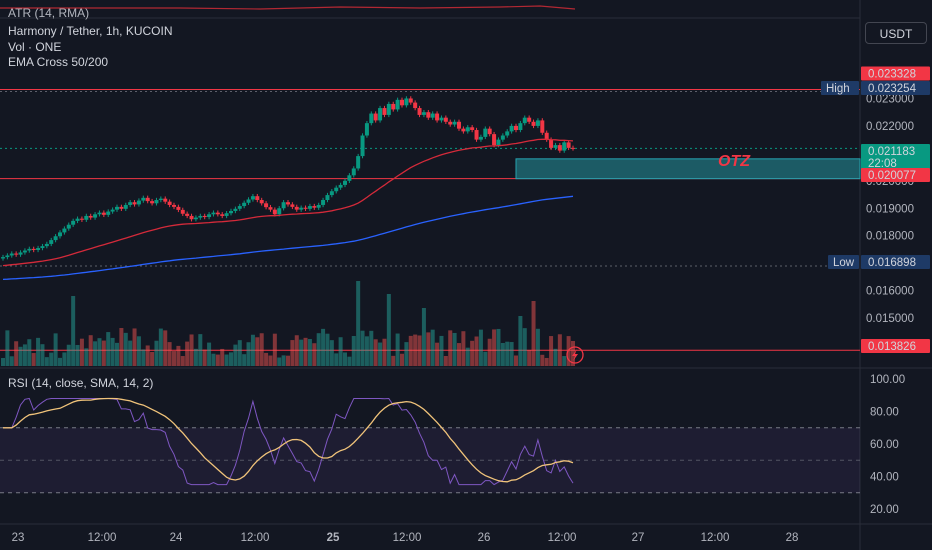 Image resolution: width=932 pixels, height=550 pixels. What do you see at coordinates (890, 127) in the screenshot?
I see `price-tick-label: 0.022000` at bounding box center [890, 127].